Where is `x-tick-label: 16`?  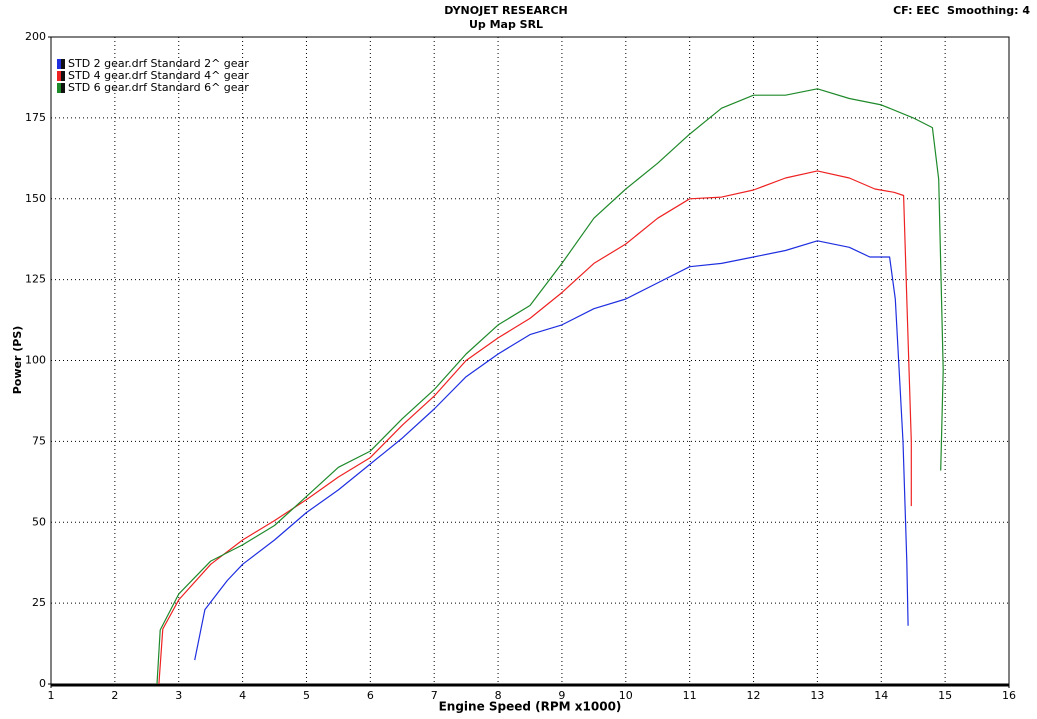
x-tick-label: 16 is located at coordinates (1009, 695).